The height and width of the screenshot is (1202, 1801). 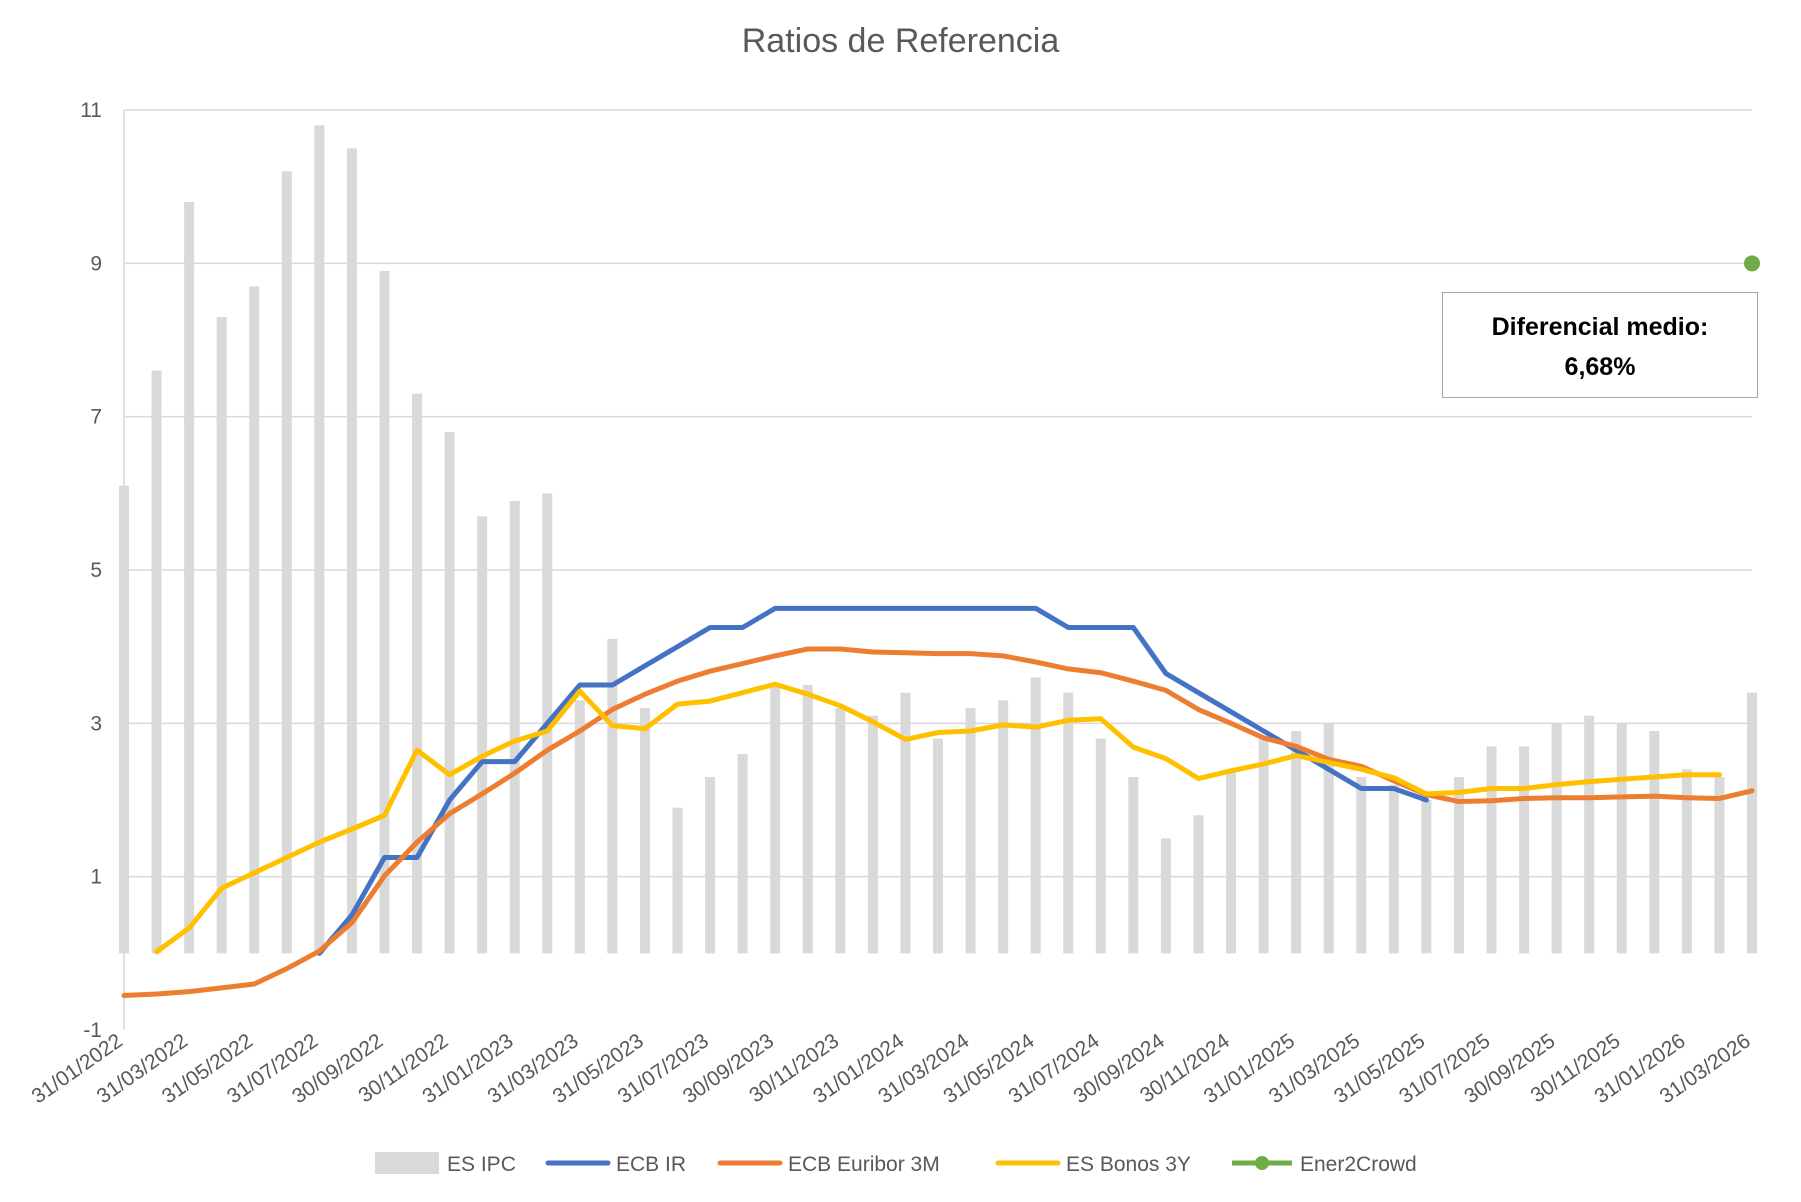 What do you see at coordinates (1600, 367) in the screenshot?
I see `annotation-line2: 6,68%` at bounding box center [1600, 367].